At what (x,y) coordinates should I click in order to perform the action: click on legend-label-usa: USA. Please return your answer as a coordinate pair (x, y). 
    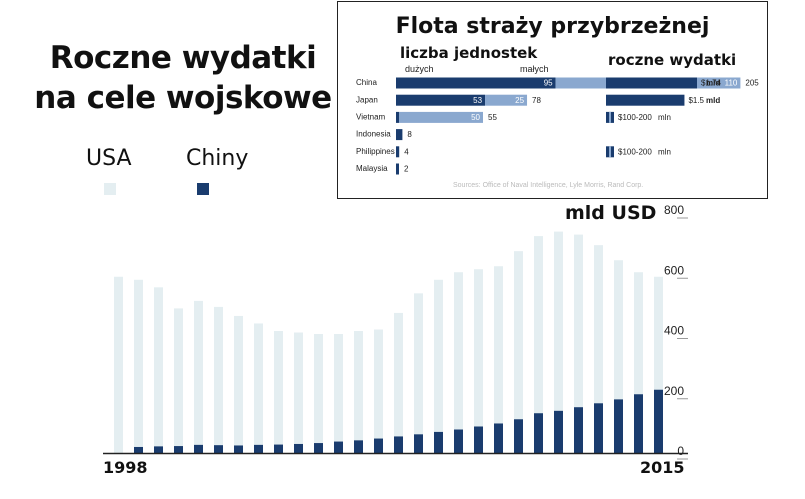
    Looking at the image, I should click on (109, 158).